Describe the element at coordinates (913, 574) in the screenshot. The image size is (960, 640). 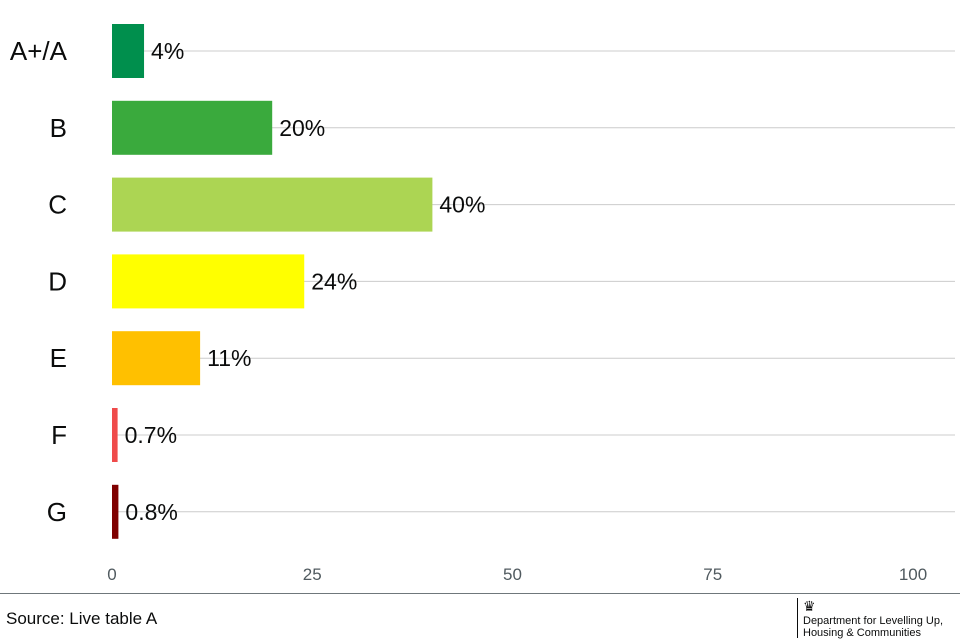
I see `x-tick-label: 100` at that location.